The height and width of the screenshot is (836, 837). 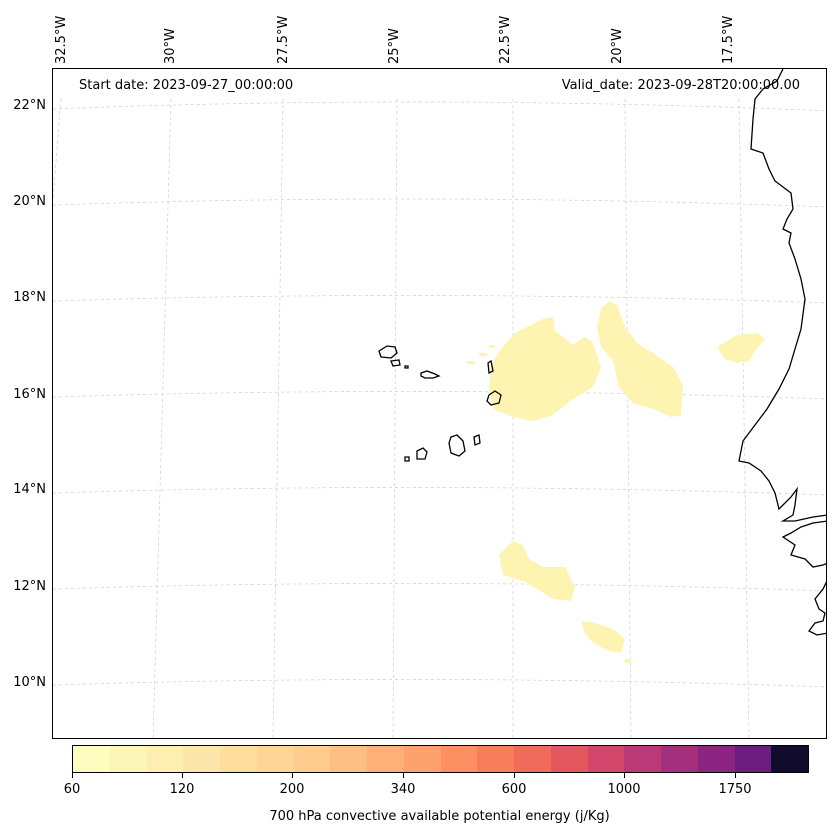 What do you see at coordinates (545, 369) in the screenshot?
I see `cape-region-central` at bounding box center [545, 369].